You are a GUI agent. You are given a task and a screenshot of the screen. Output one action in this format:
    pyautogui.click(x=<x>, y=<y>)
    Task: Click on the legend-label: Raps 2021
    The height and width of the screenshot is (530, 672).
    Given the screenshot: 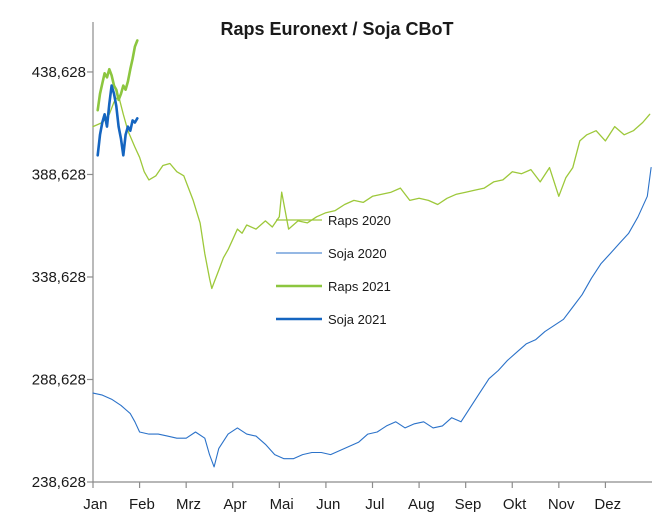 What is the action you would take?
    pyautogui.click(x=359, y=286)
    